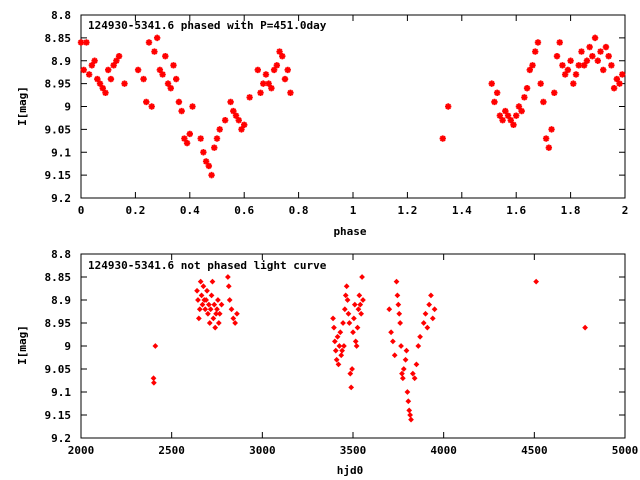  I want to click on x-tick-label: 0.6, so click(244, 210).